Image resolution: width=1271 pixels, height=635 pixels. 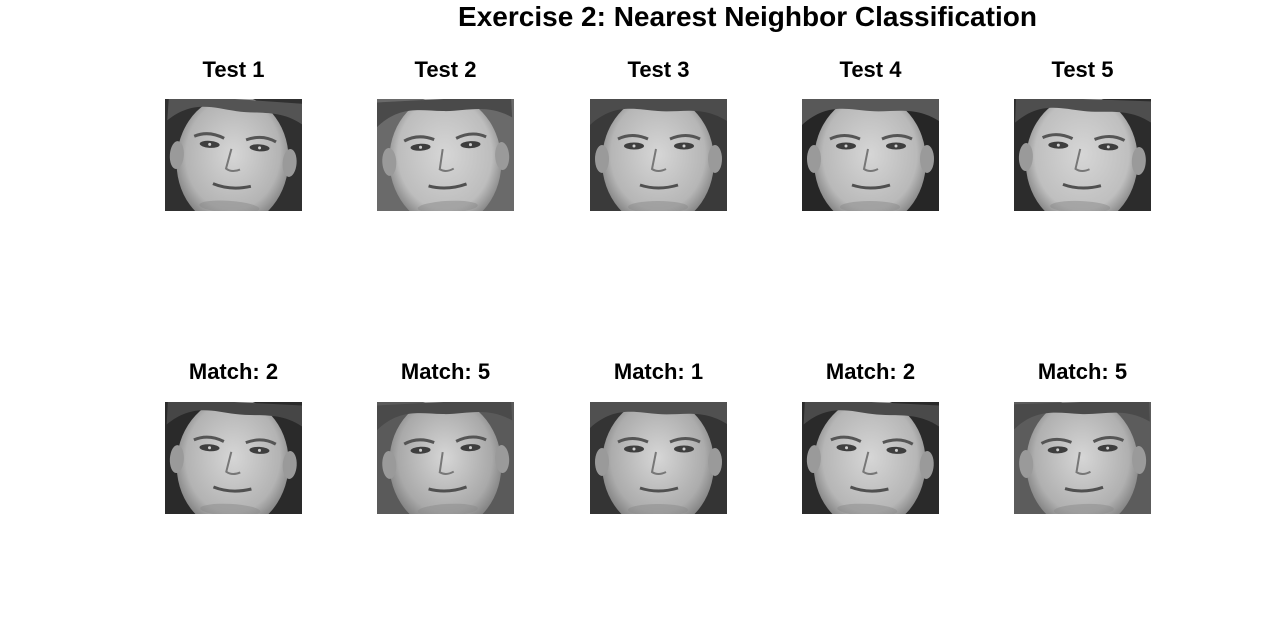 I want to click on panel-title: Match: 1, so click(x=658, y=371).